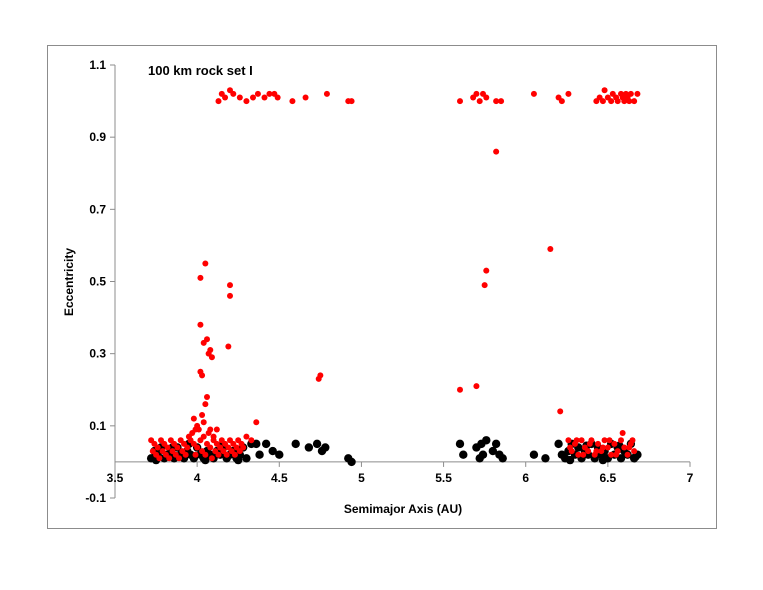  I want to click on y-tick-label: -0.1, so click(95, 498).